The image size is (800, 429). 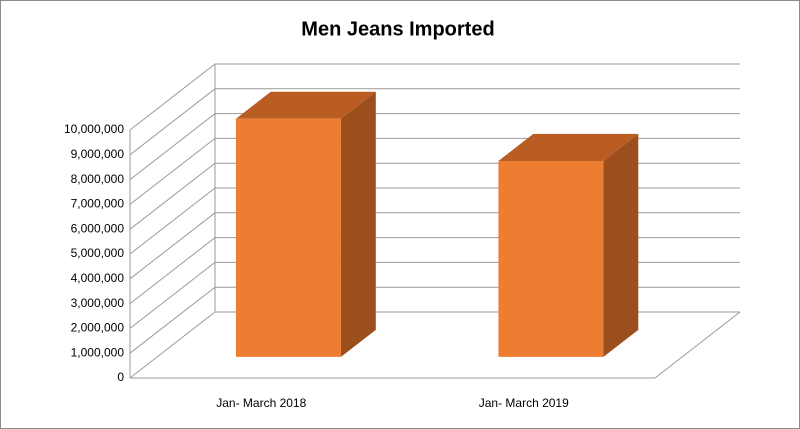 I want to click on chart-title: Men Jeans Imported, so click(x=397, y=29).